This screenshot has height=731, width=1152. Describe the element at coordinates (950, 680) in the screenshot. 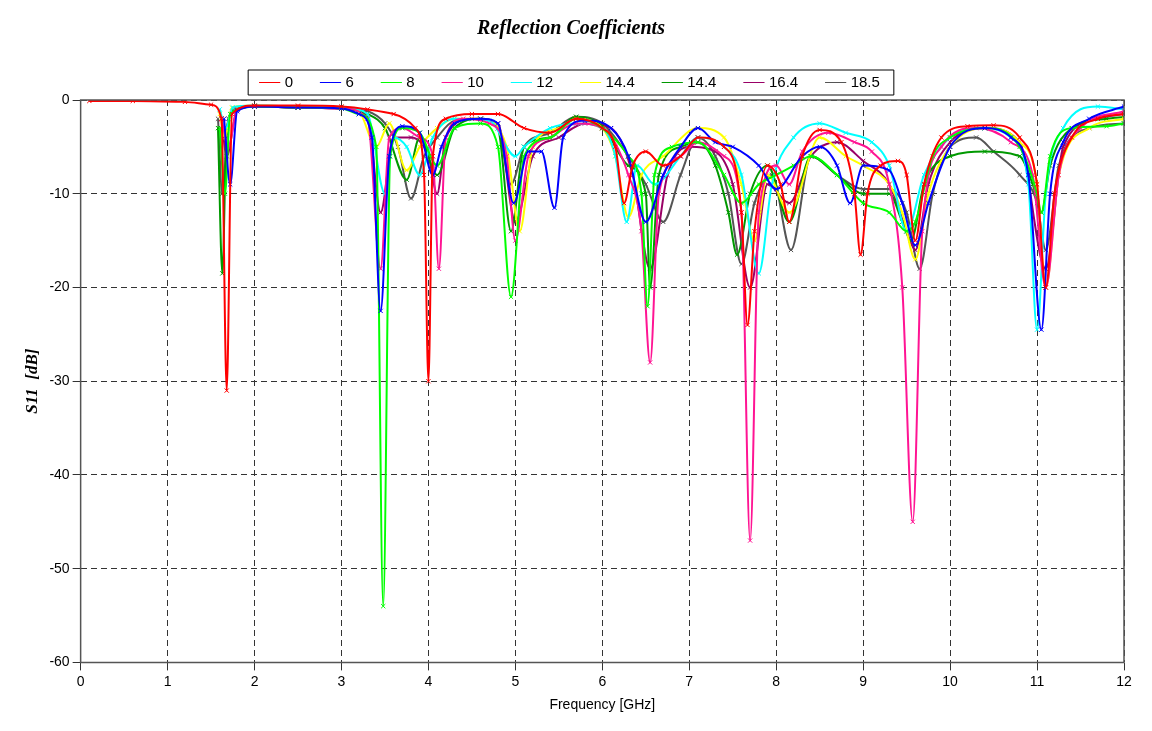

I see `x-tick-label: 10` at that location.